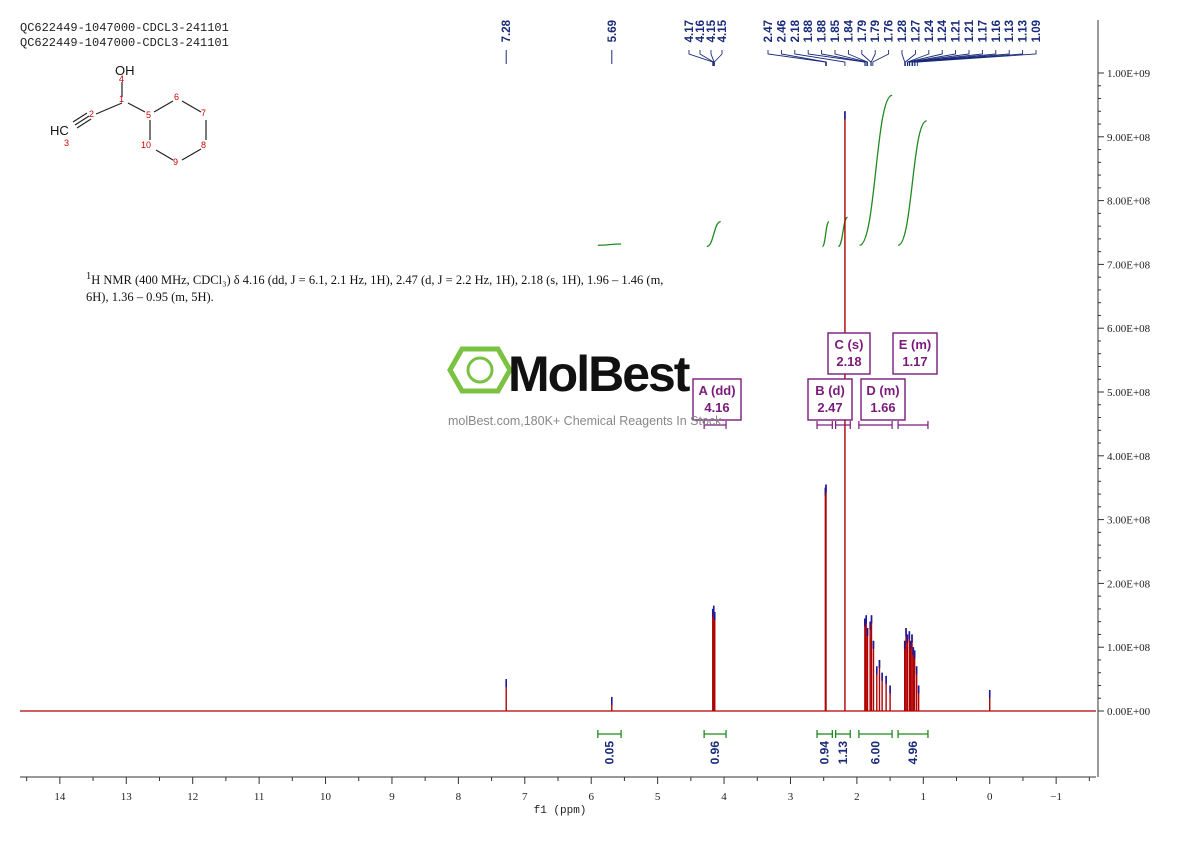  Describe the element at coordinates (857, 797) in the screenshot. I see `x-tick-label: 2` at that location.